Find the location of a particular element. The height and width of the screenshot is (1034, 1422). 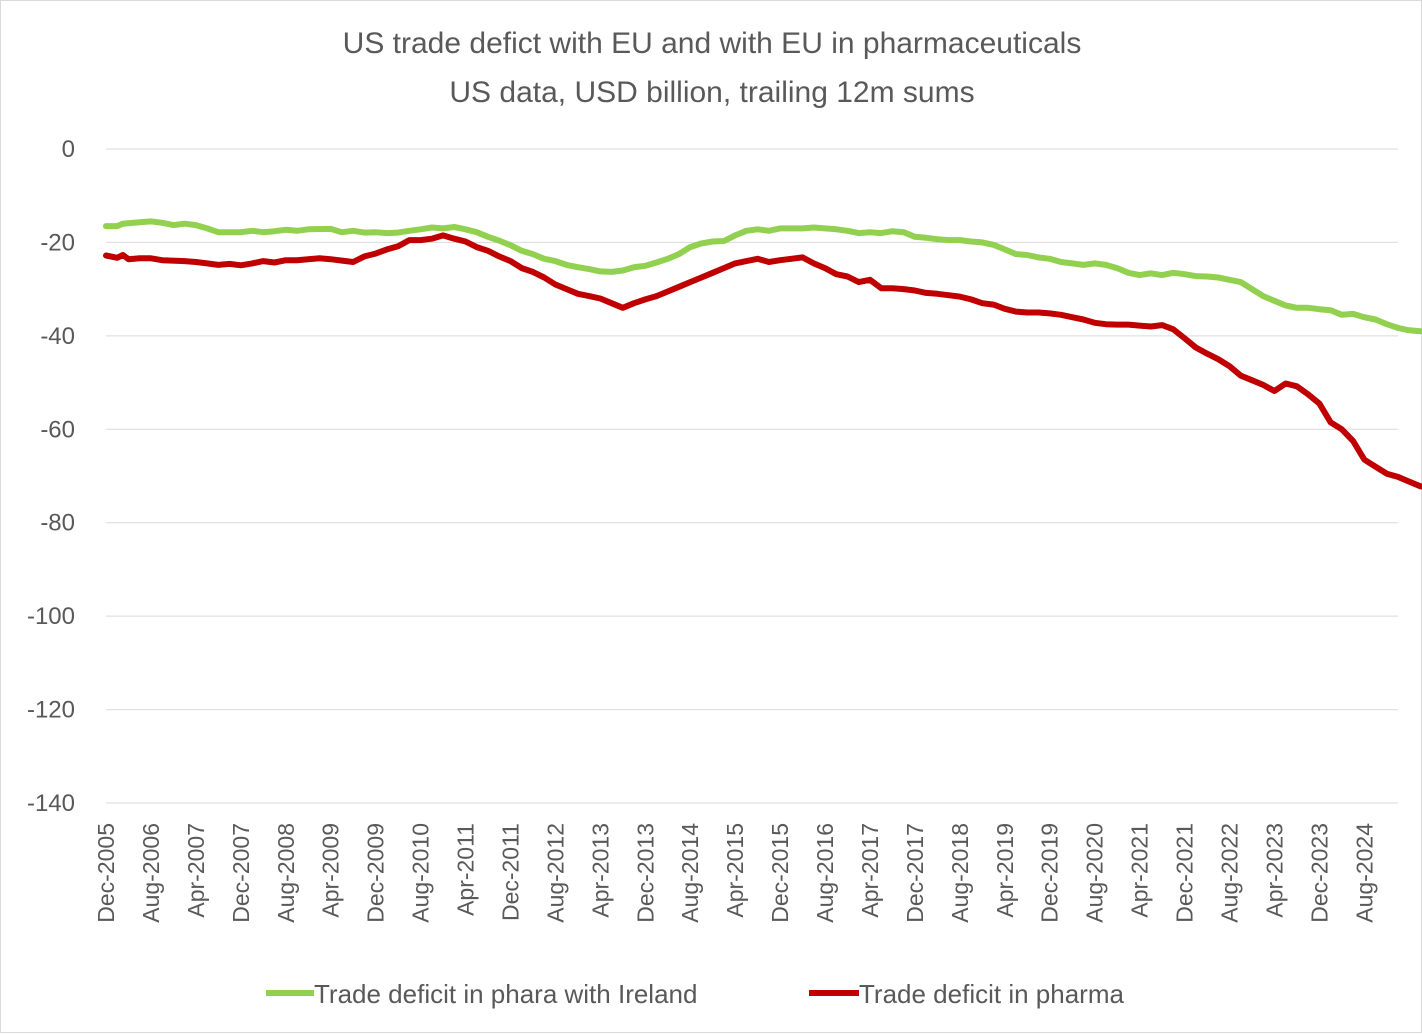

y-tick-label: -40 is located at coordinates (57, 336).